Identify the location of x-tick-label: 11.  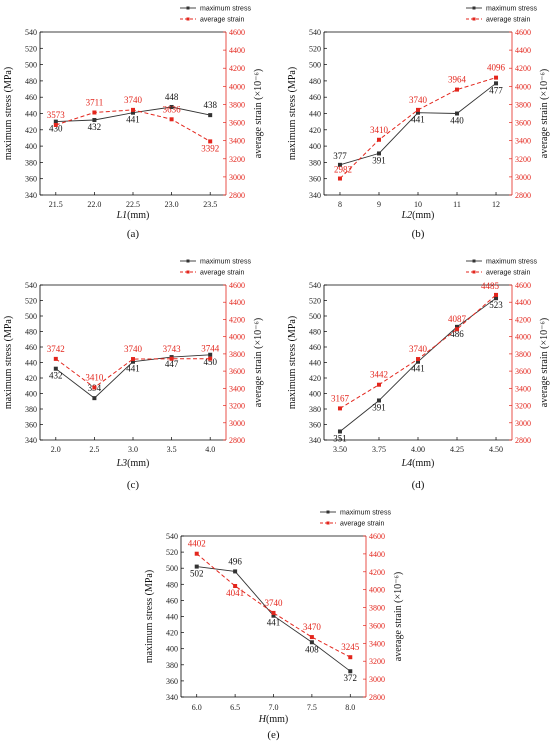
(457, 204).